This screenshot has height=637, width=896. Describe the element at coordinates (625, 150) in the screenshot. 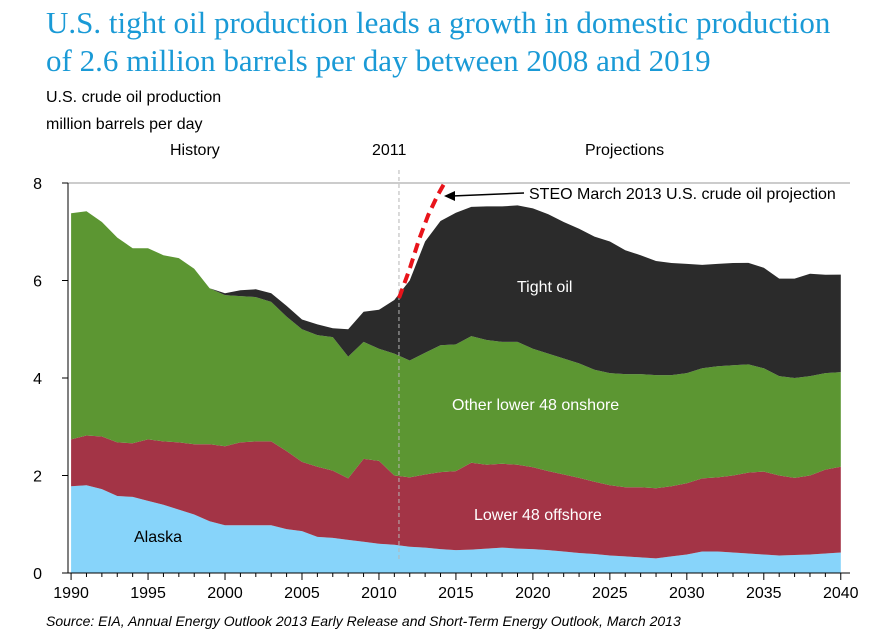

I see `projections-label: Projections` at that location.